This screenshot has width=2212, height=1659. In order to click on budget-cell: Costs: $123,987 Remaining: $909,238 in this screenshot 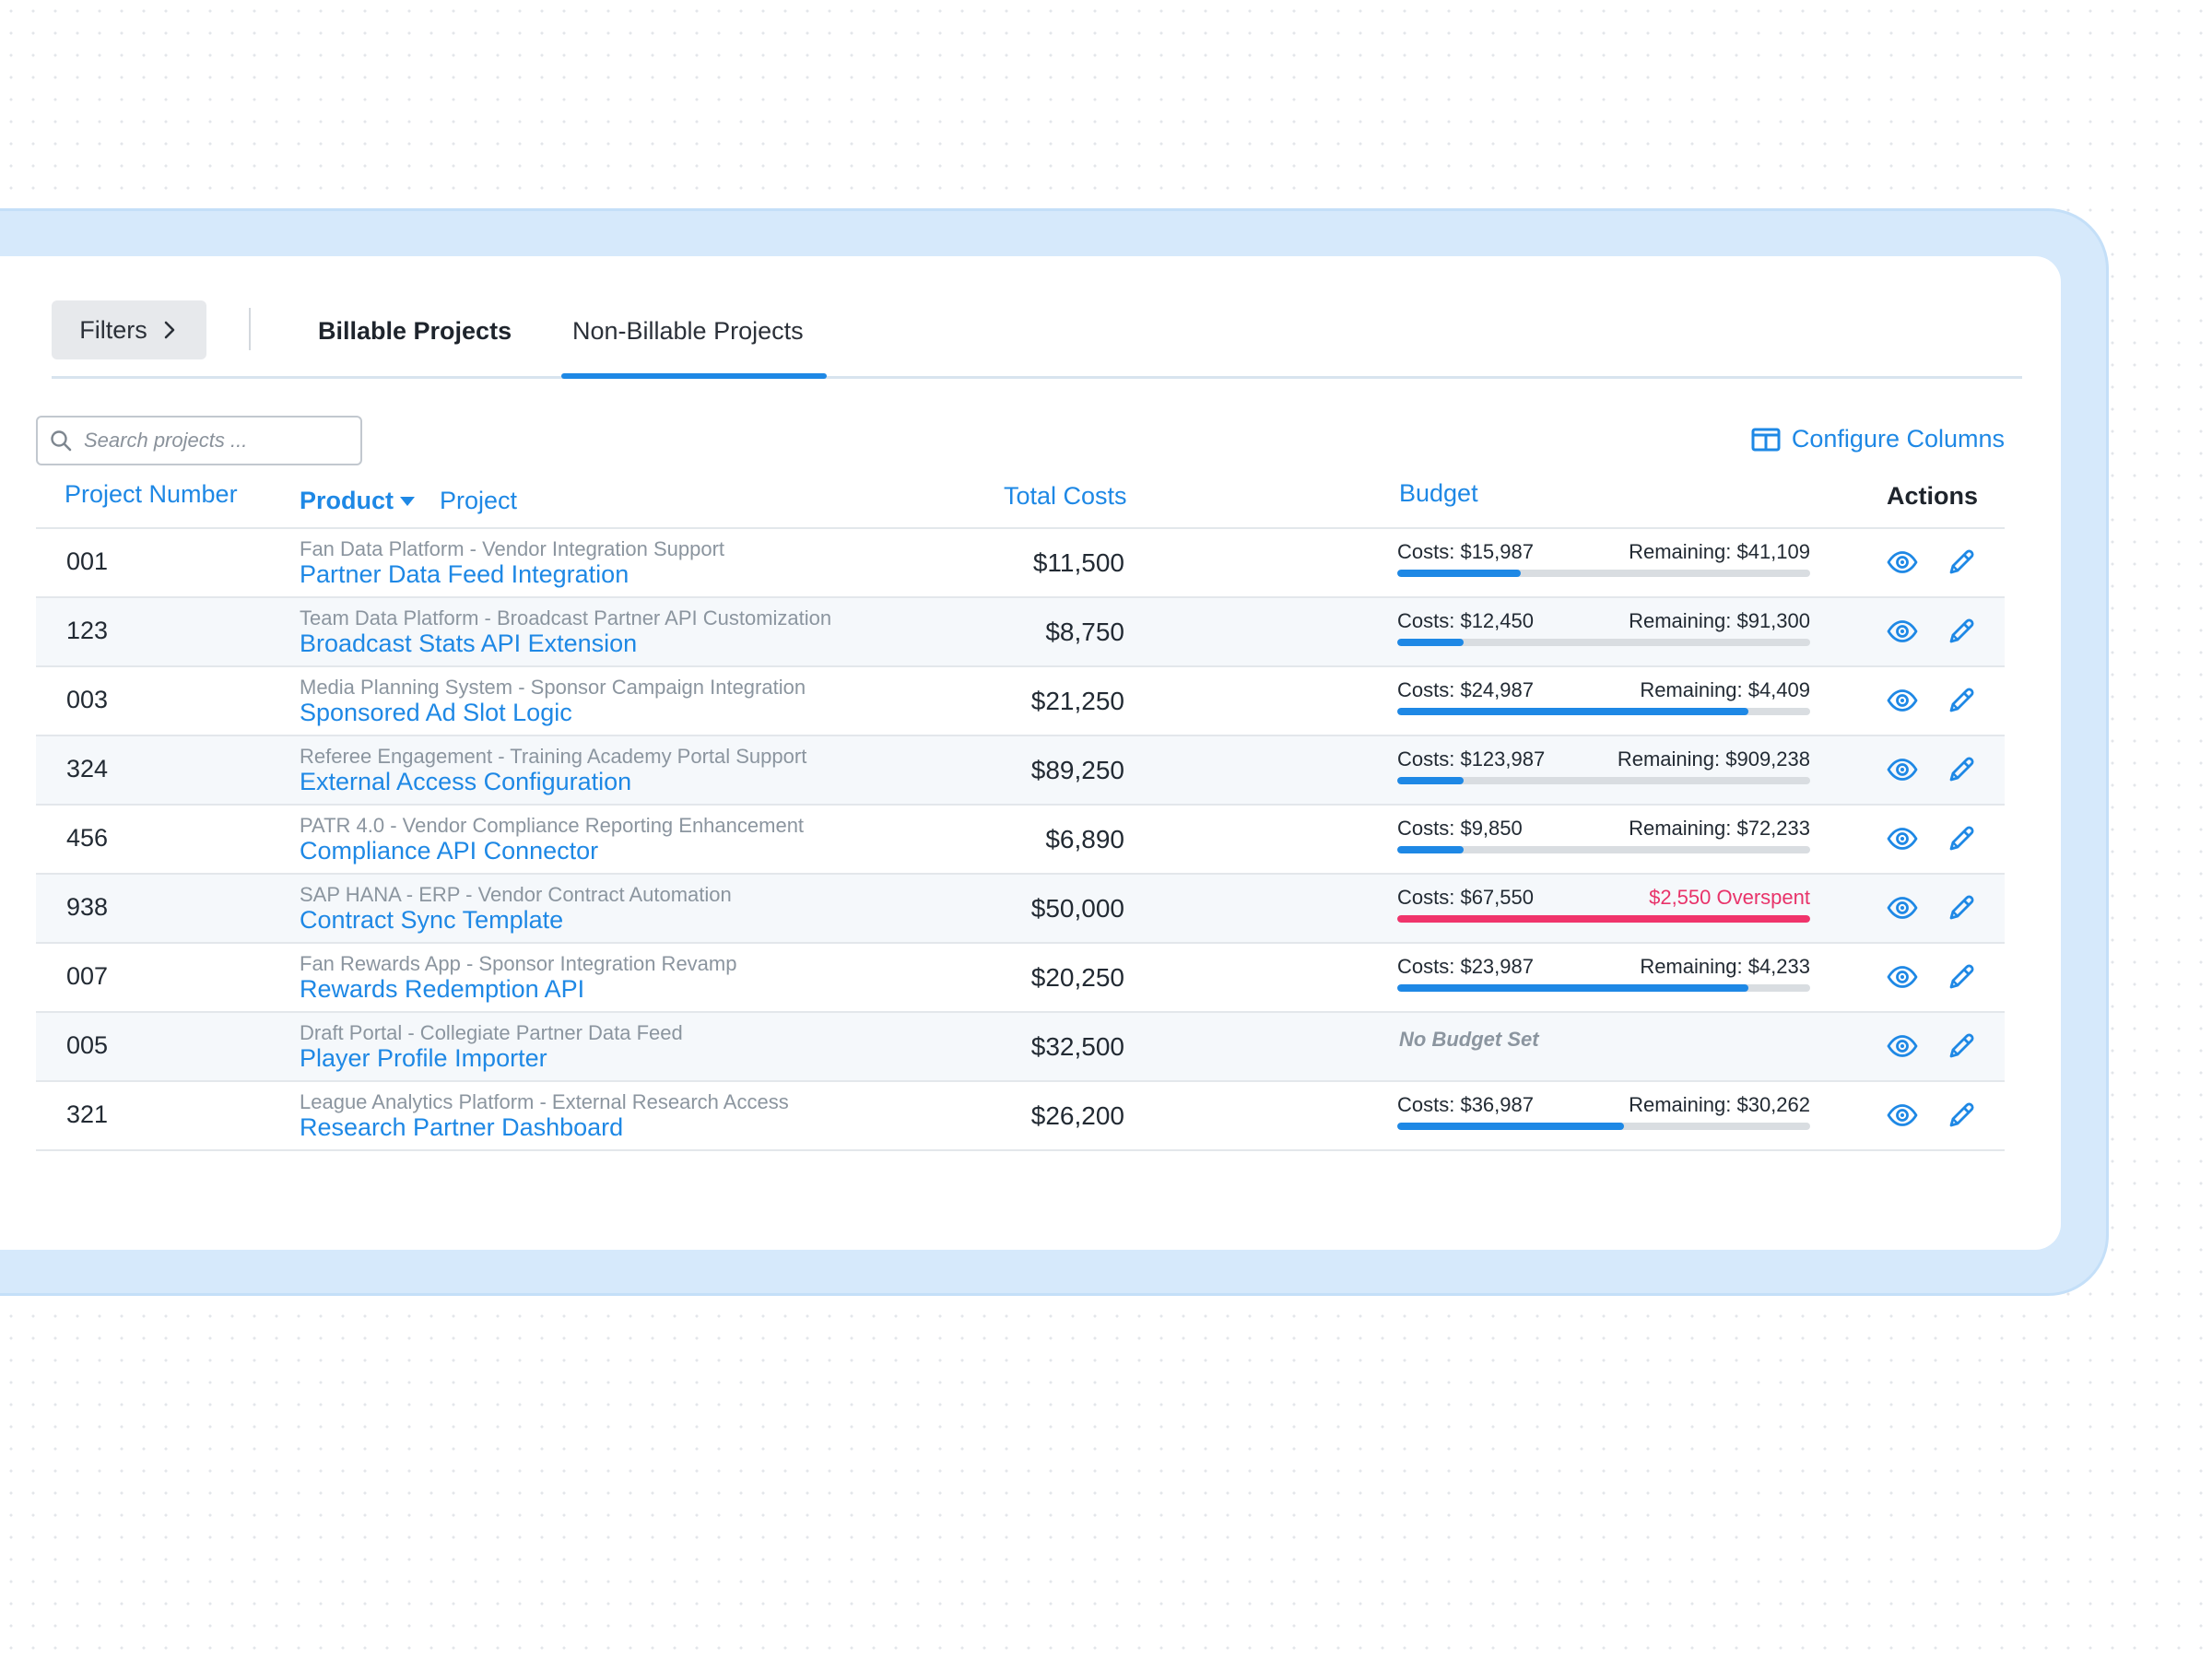, I will do `click(1603, 765)`.